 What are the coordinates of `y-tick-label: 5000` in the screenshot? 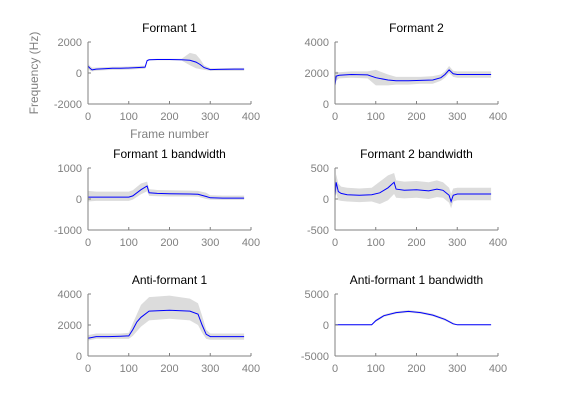 It's located at (317, 295).